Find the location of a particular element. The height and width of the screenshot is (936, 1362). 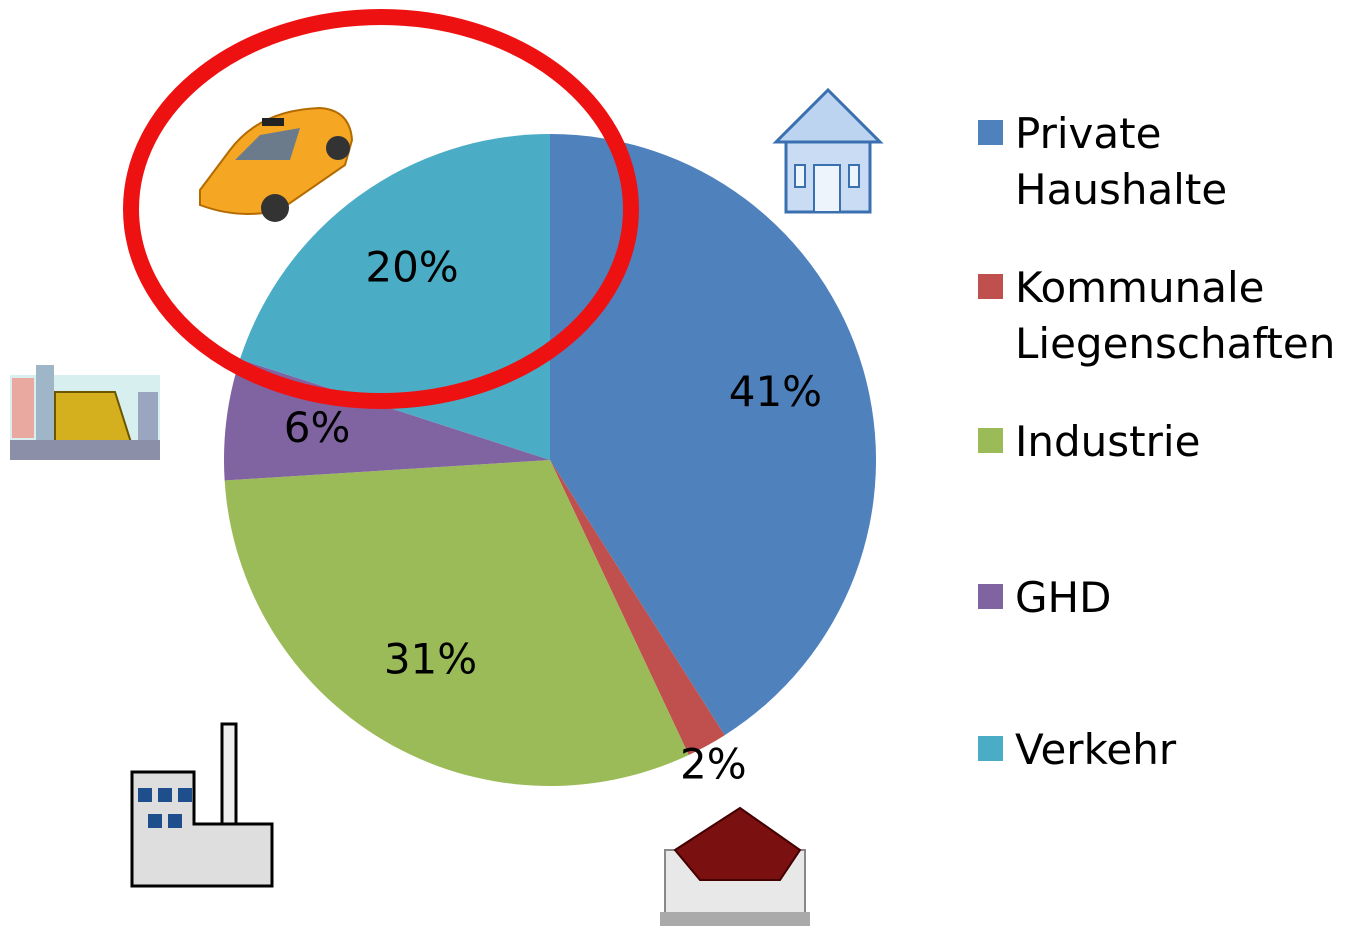

data-label: 6% is located at coordinates (317, 427).